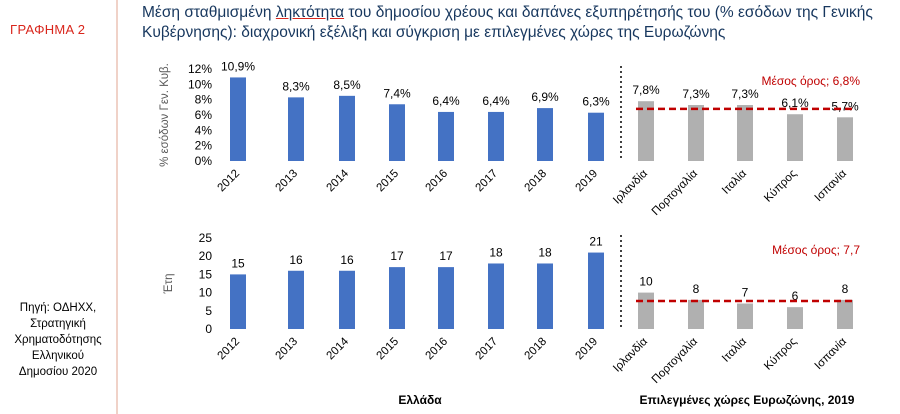 The width and height of the screenshot is (900, 414). Describe the element at coordinates (646, 90) in the screenshot. I see `data-label: 7,8%` at that location.